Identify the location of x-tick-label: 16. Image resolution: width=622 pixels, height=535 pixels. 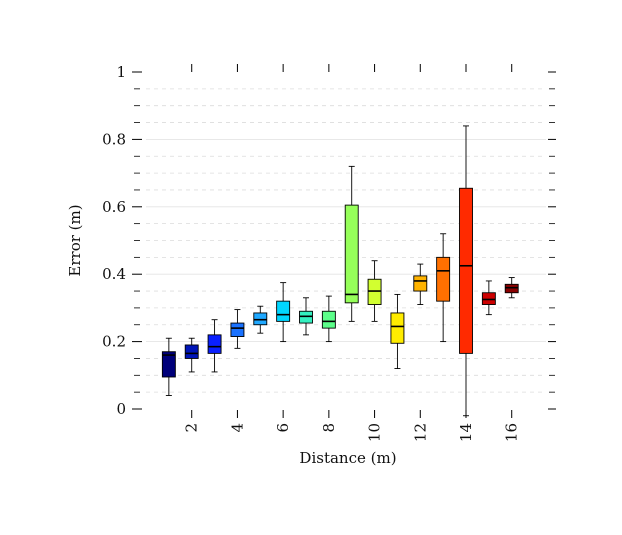
(512, 432).